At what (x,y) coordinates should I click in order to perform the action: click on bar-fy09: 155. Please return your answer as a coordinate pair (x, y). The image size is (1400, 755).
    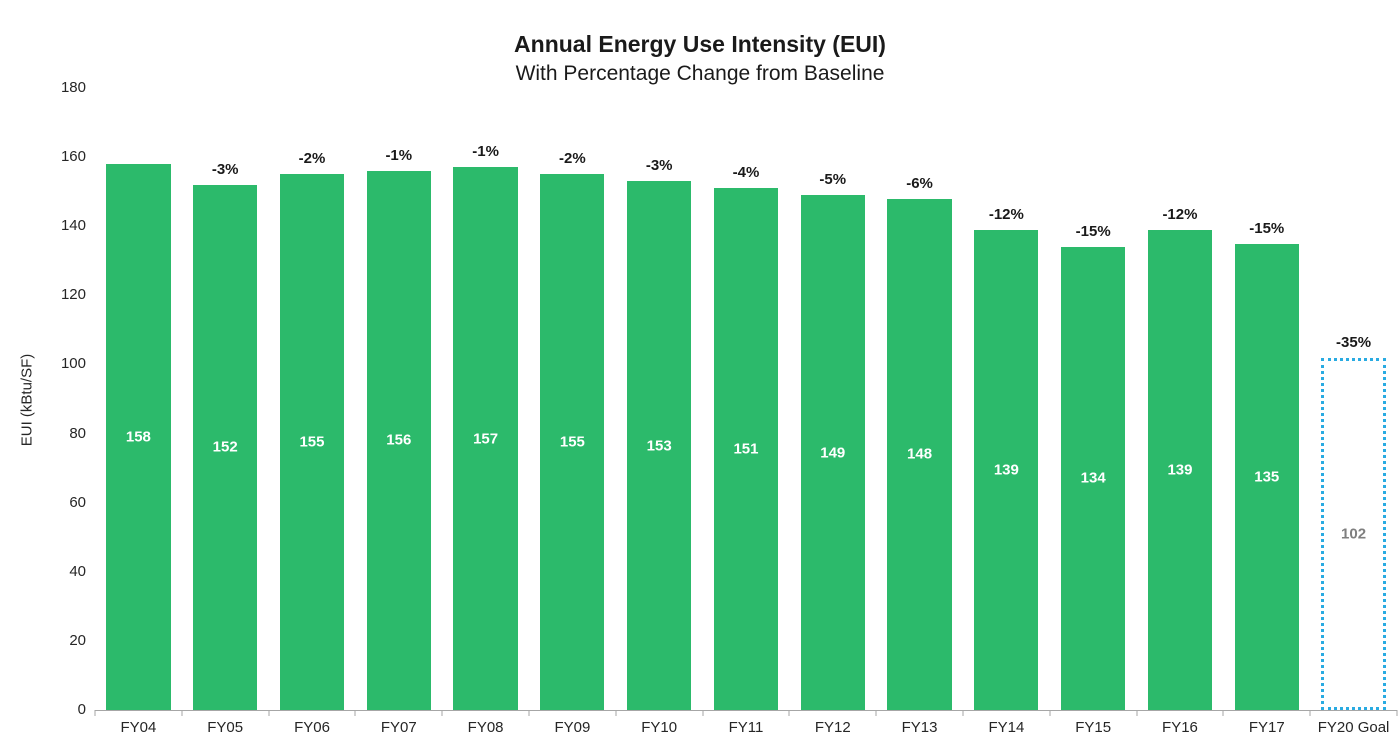
    Looking at the image, I should click on (572, 442).